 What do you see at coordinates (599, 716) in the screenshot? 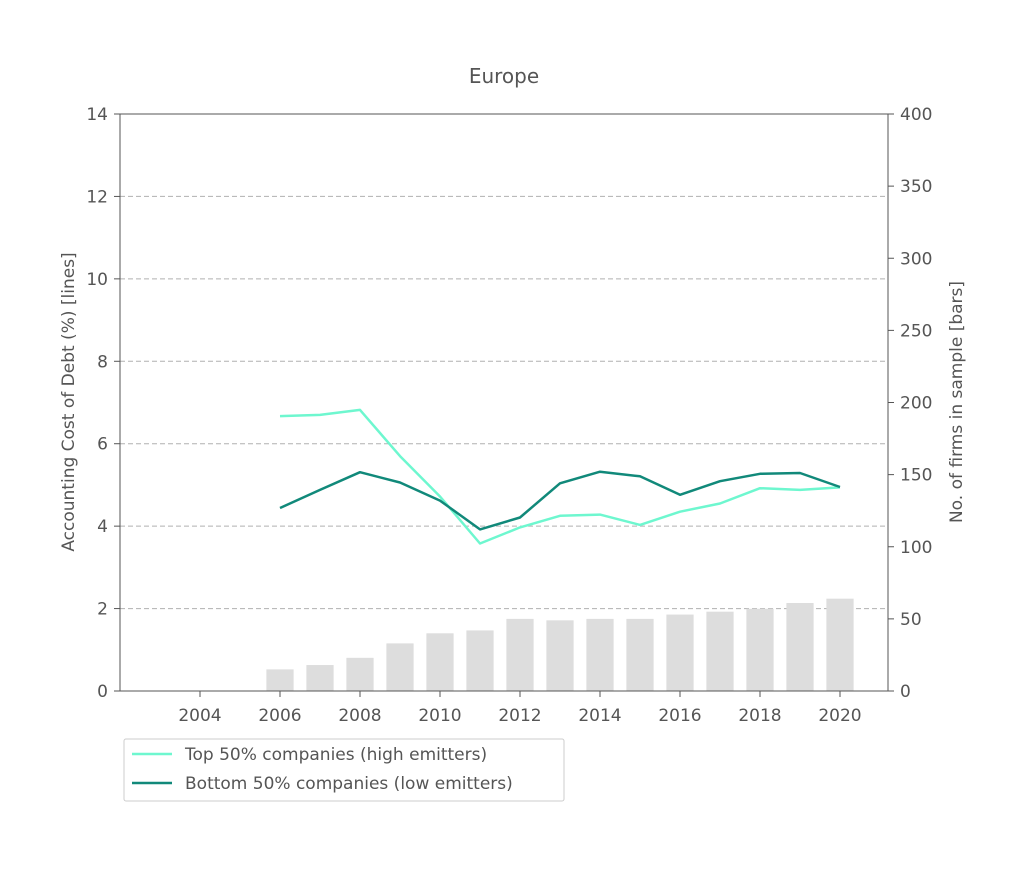
I see `x-tick-label: 2014` at bounding box center [599, 716].